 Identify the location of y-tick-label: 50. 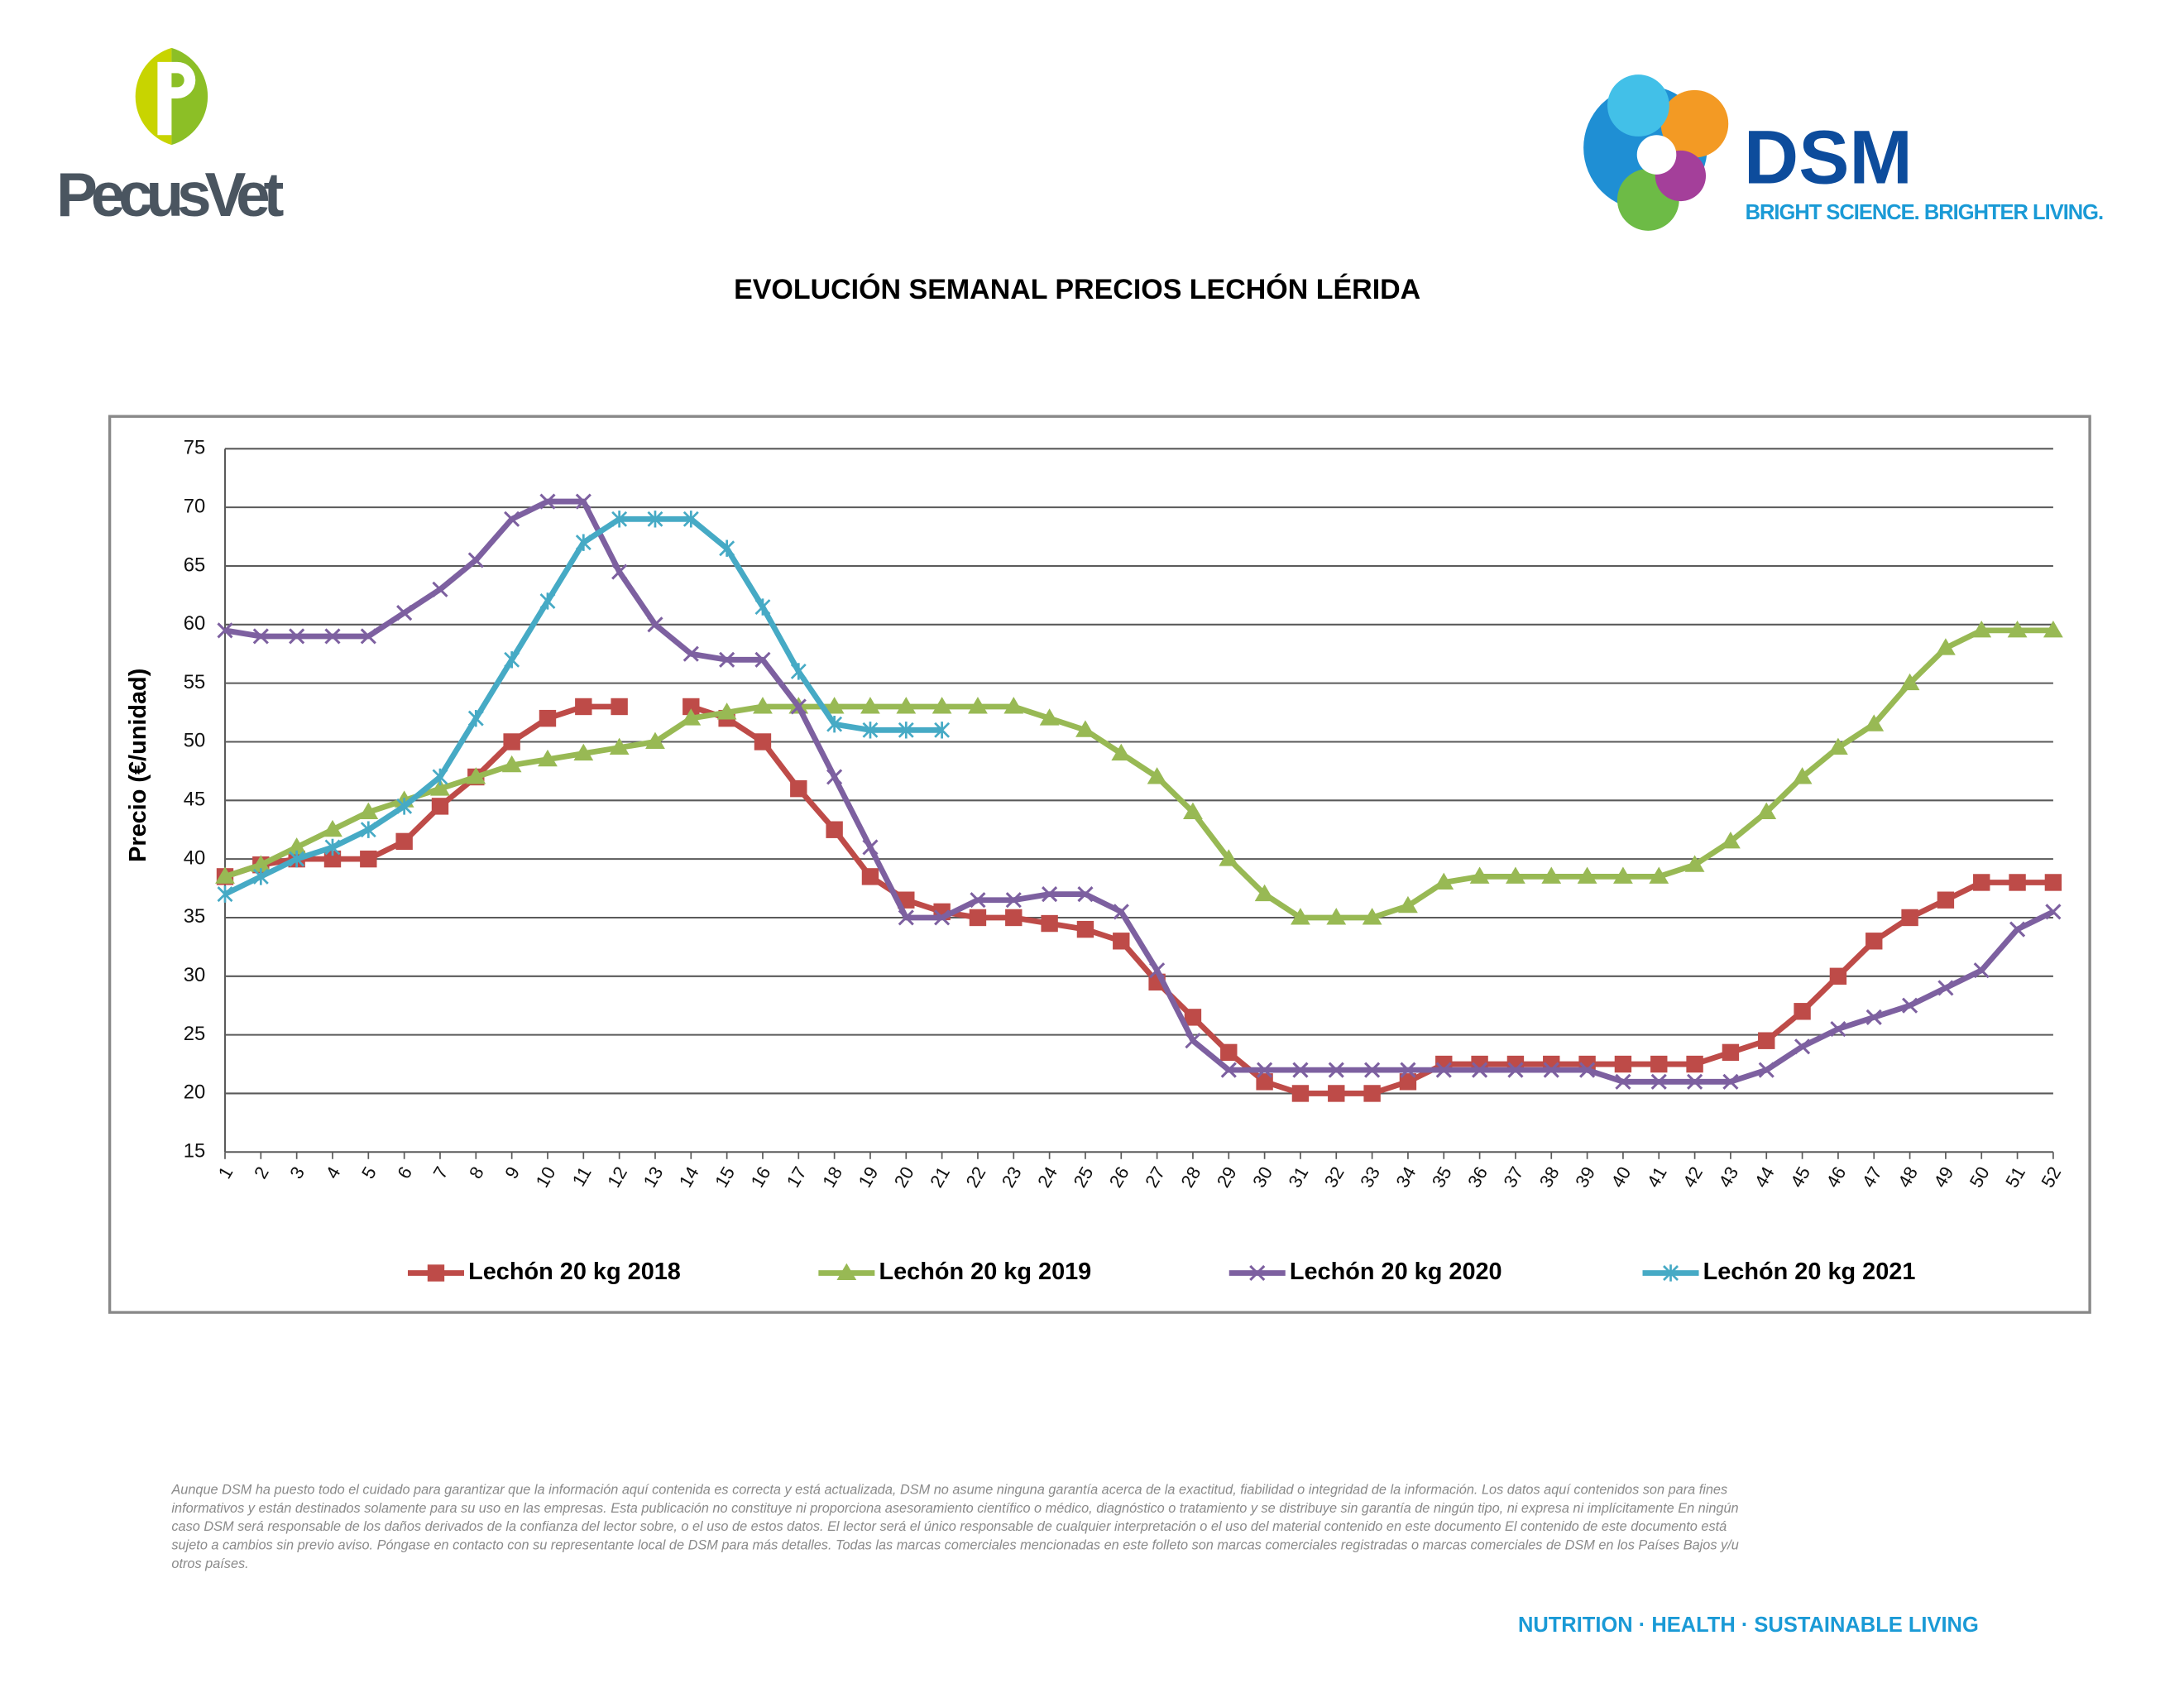
(194, 741).